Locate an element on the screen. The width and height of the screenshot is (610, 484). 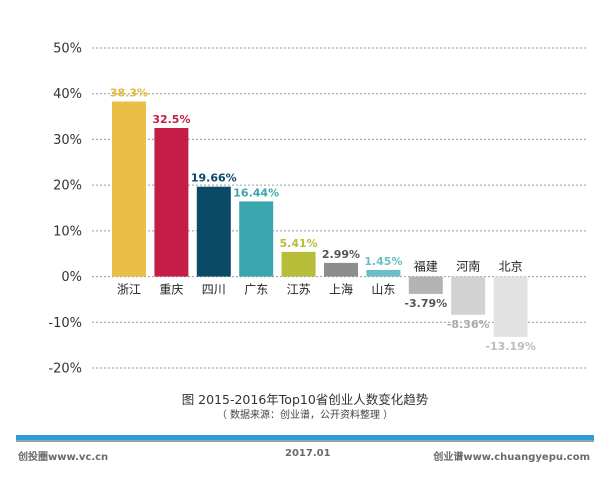
y-tick-label: 10% is located at coordinates (67, 231).